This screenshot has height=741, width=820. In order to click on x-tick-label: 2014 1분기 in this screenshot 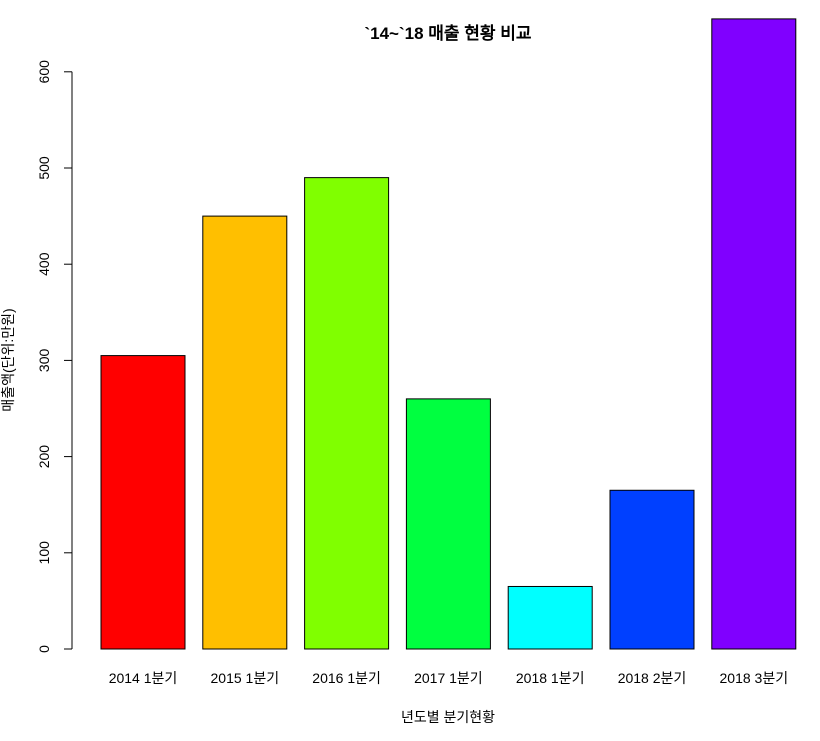, I will do `click(143, 678)`.